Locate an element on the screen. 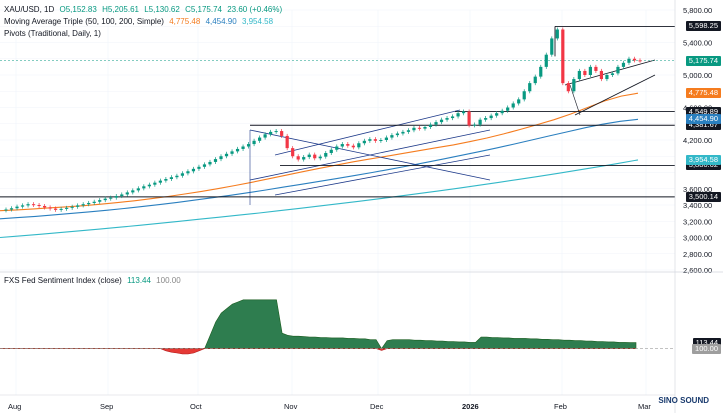 The image size is (723, 413). x-tick-label: 2026 is located at coordinates (470, 406).